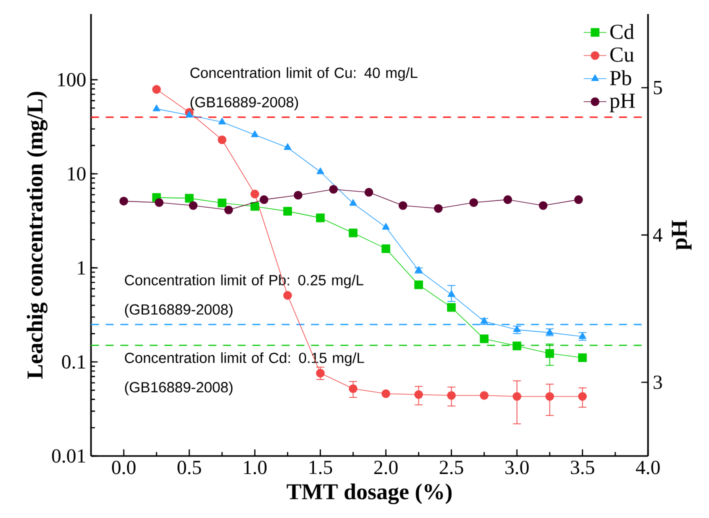 The width and height of the screenshot is (709, 518). I want to click on y2-tick-label: 3, so click(658, 383).